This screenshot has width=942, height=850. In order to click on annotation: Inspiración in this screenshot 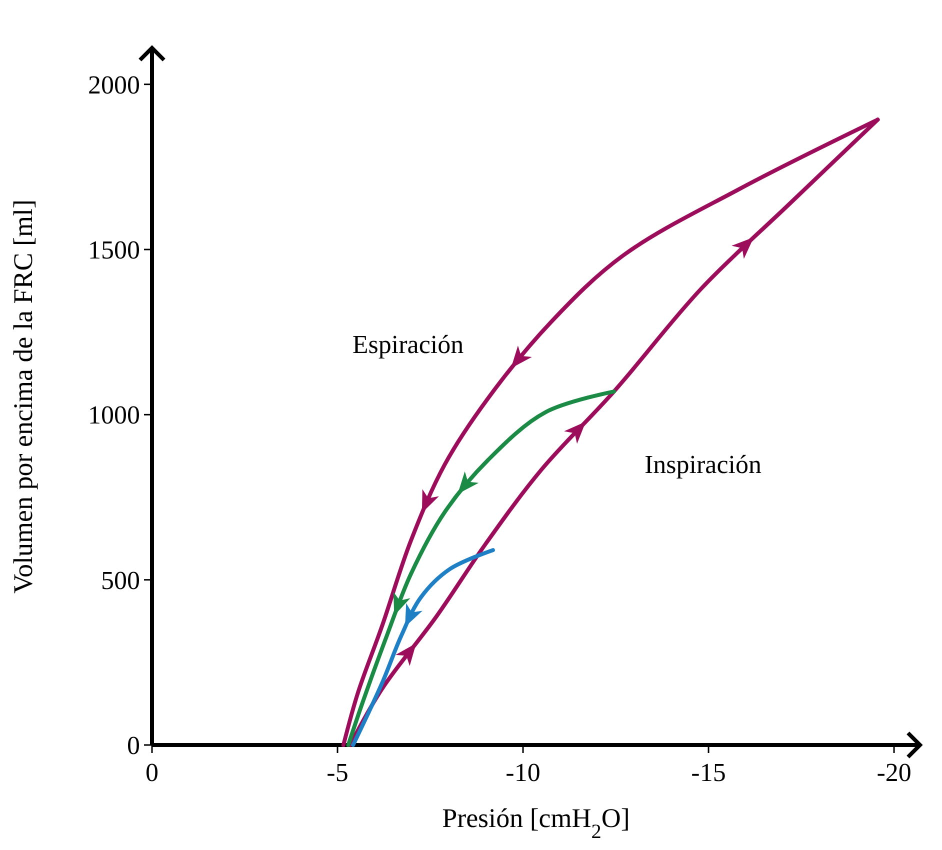, I will do `click(703, 464)`.